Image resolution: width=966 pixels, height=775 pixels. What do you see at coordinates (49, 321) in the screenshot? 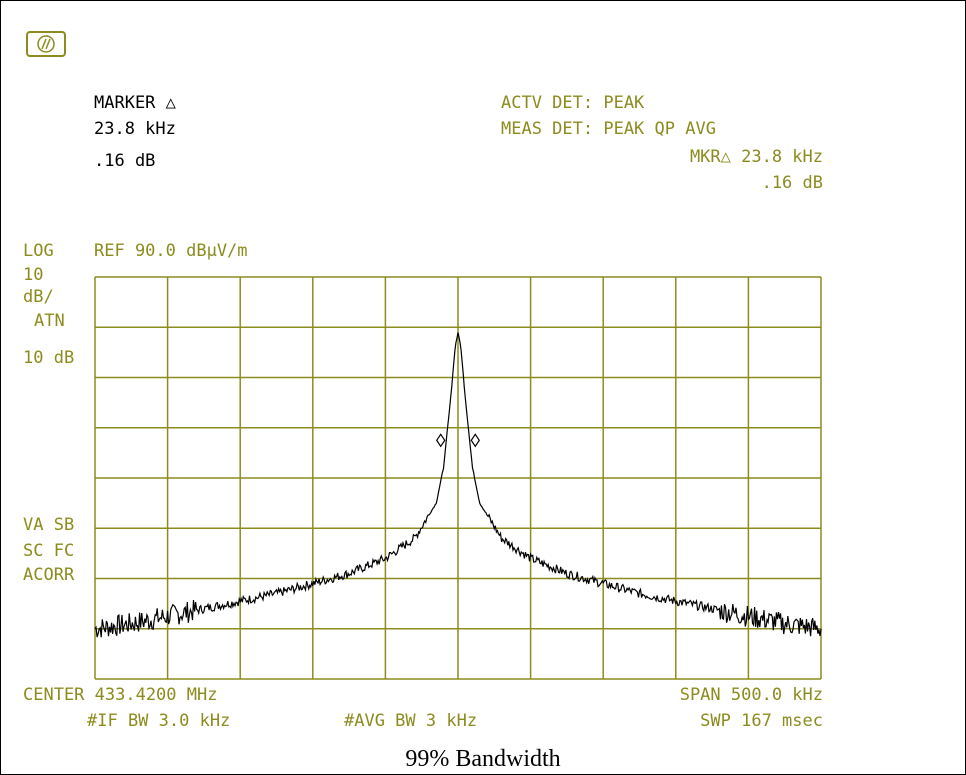
I see `attenuation-label: ATN` at bounding box center [49, 321].